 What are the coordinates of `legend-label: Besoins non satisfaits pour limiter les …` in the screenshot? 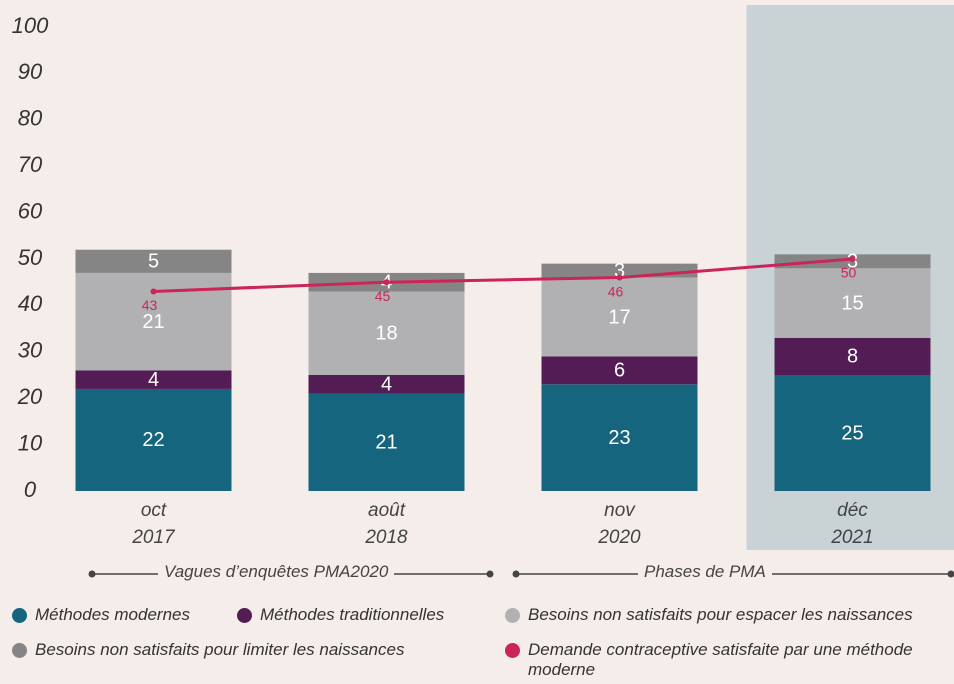 It's located at (220, 649).